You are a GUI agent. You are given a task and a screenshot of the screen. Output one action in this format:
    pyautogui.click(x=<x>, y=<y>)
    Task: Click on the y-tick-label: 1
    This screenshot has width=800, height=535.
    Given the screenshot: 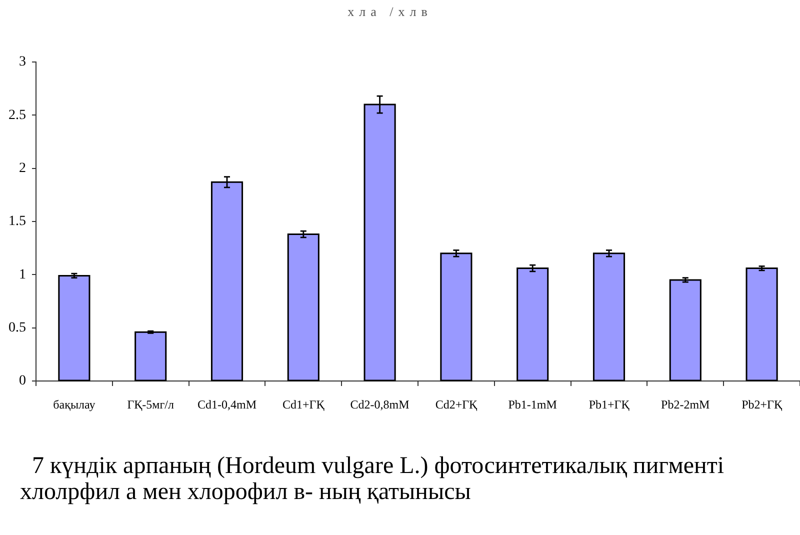 What is the action you would take?
    pyautogui.click(x=22, y=274)
    